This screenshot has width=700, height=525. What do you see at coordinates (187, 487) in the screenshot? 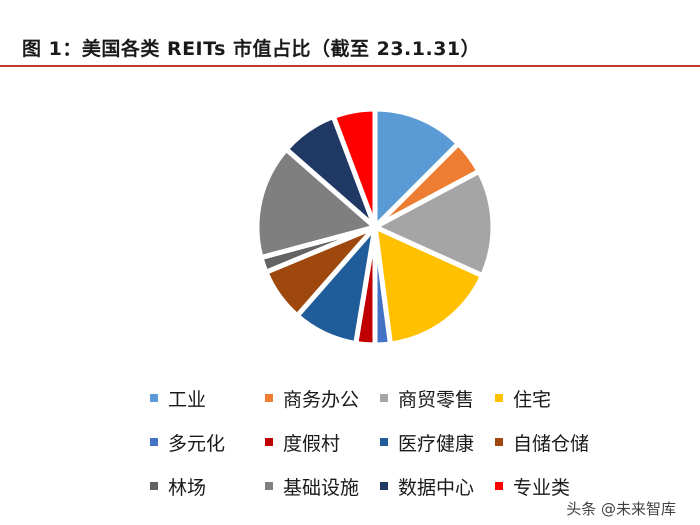
I see `legend-label: 林场` at bounding box center [187, 487].